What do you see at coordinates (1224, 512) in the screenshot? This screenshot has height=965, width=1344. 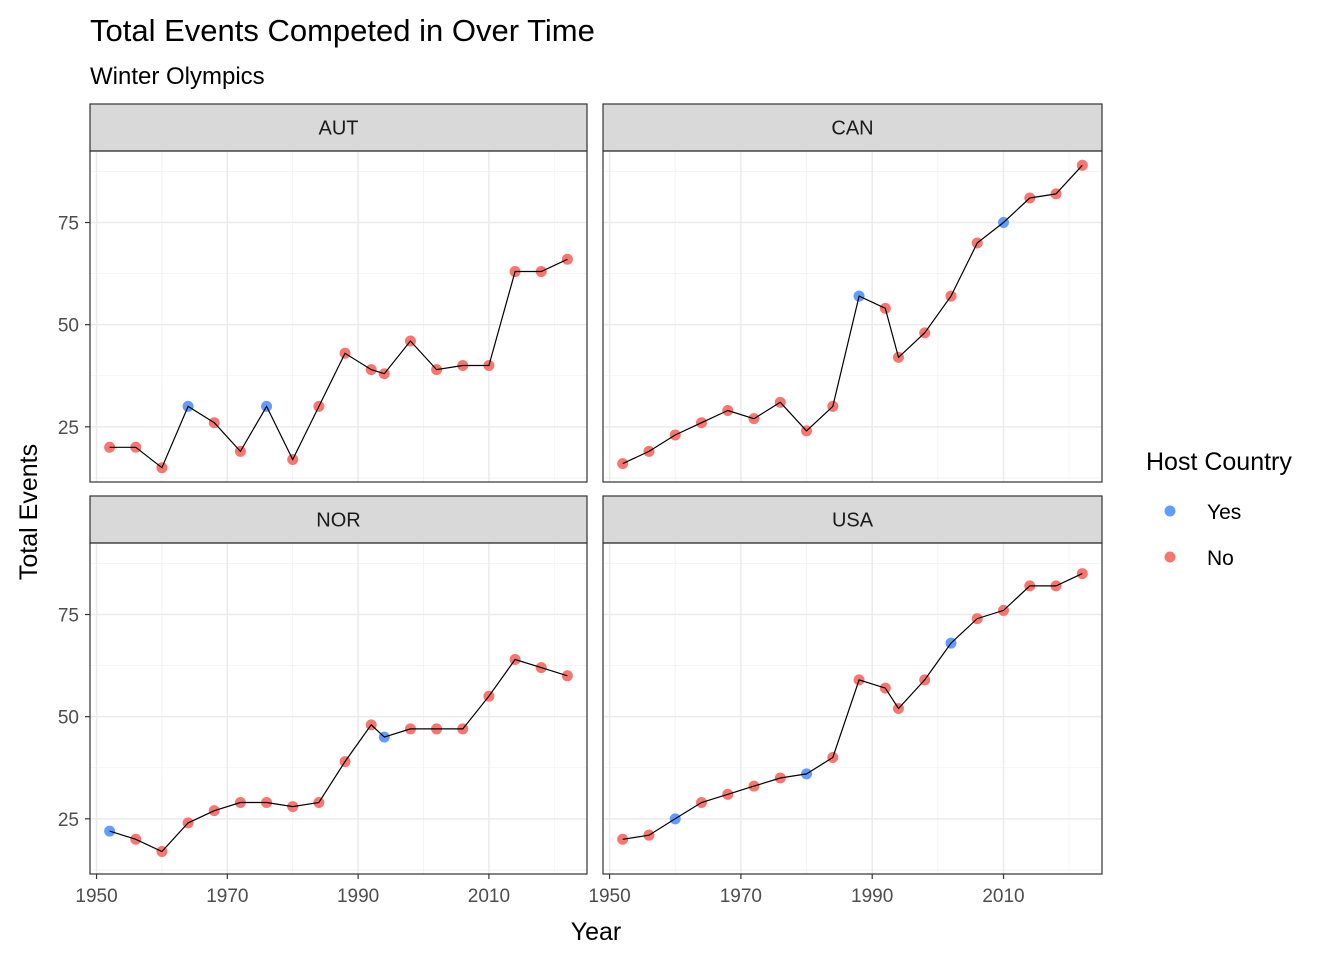 I see `legend-label-yes: Yes` at bounding box center [1224, 512].